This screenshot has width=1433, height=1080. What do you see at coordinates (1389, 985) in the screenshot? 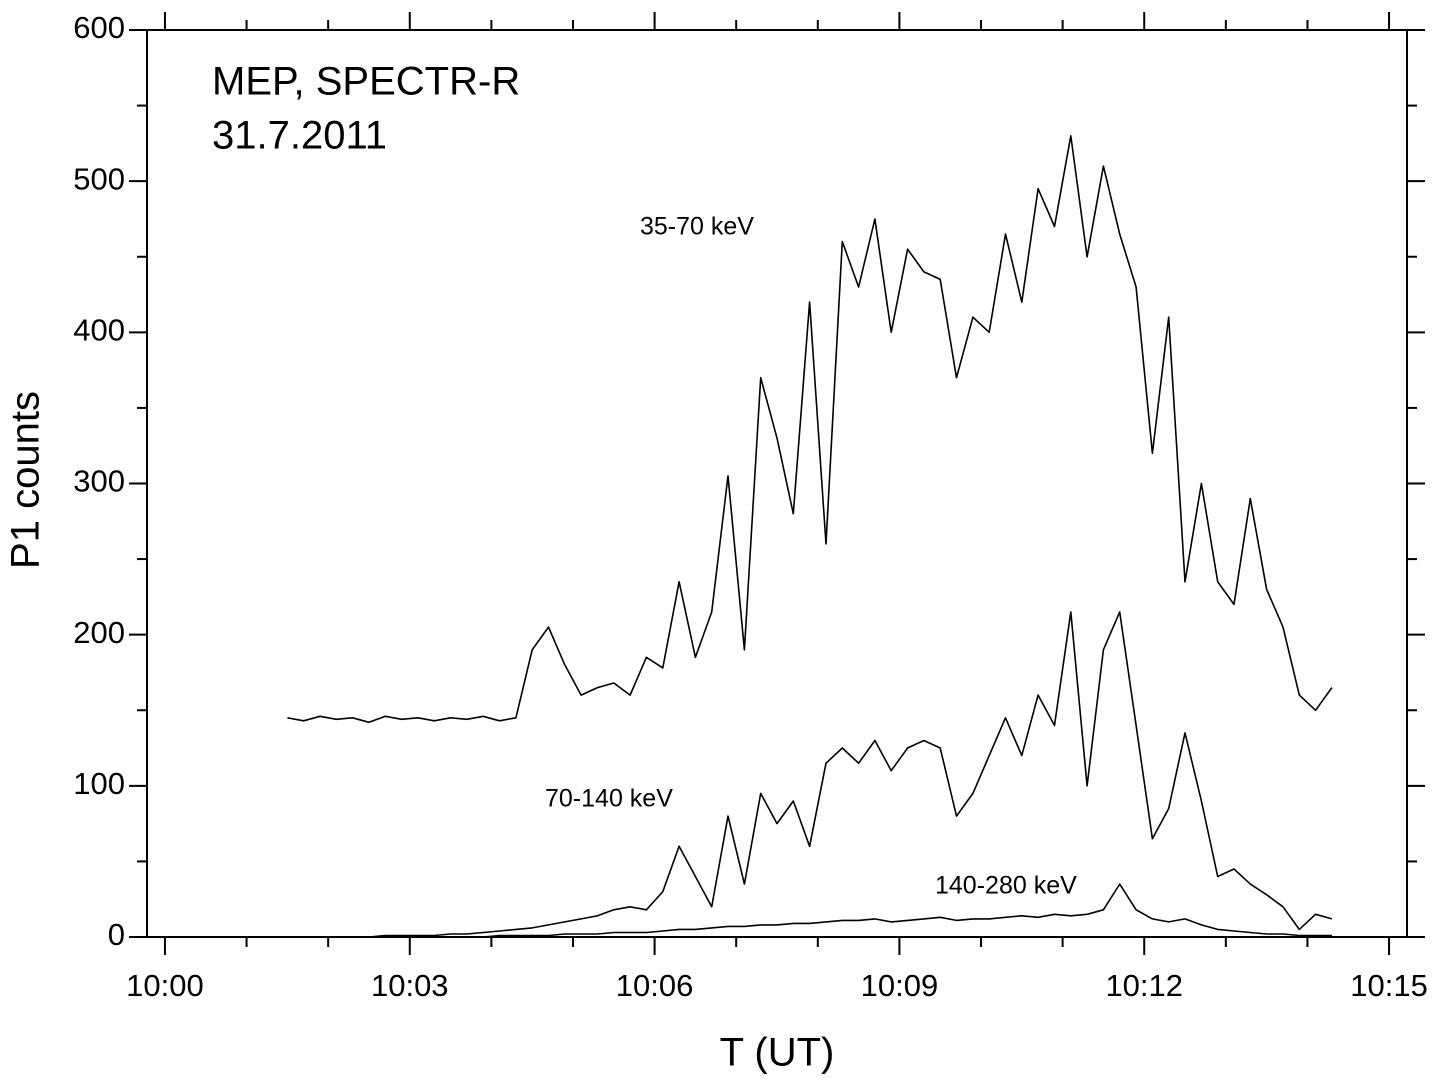
I see `x-tick-label: 10:15` at bounding box center [1389, 985].